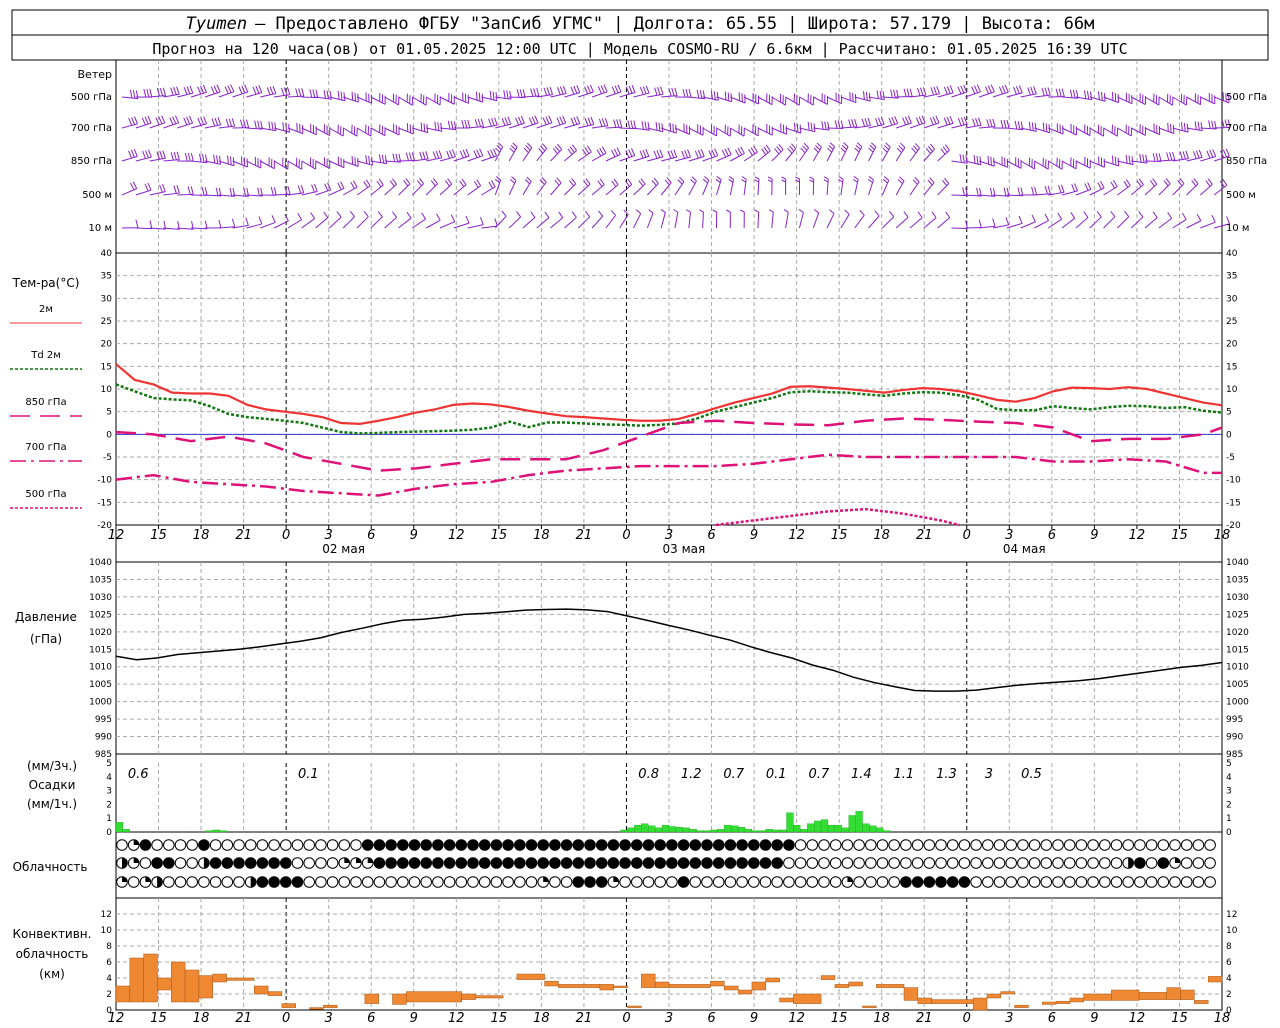 Image resolution: width=1280 pixels, height=1028 pixels. What do you see at coordinates (1229, 435) in the screenshot?
I see `temp-tick-right: 0` at bounding box center [1229, 435].